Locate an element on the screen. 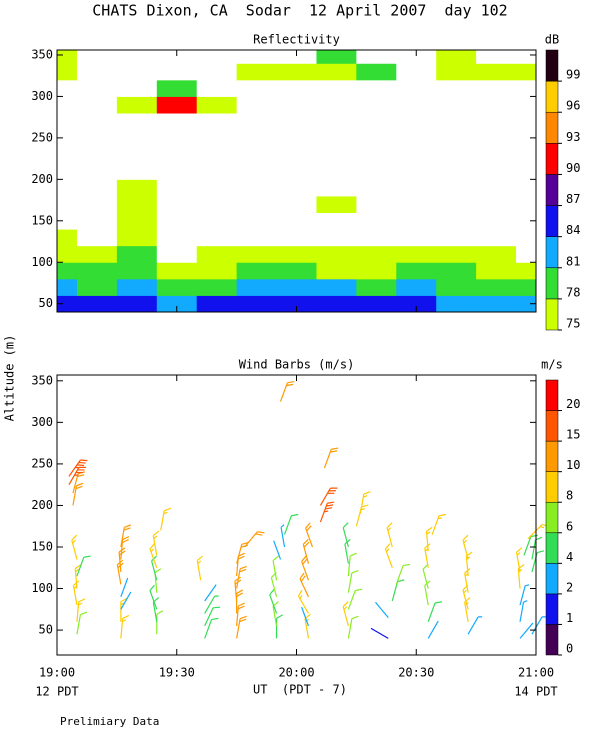 Image resolution: width=600 pixels, height=750 pixels. y-tick-label: 200 is located at coordinates (42, 505).